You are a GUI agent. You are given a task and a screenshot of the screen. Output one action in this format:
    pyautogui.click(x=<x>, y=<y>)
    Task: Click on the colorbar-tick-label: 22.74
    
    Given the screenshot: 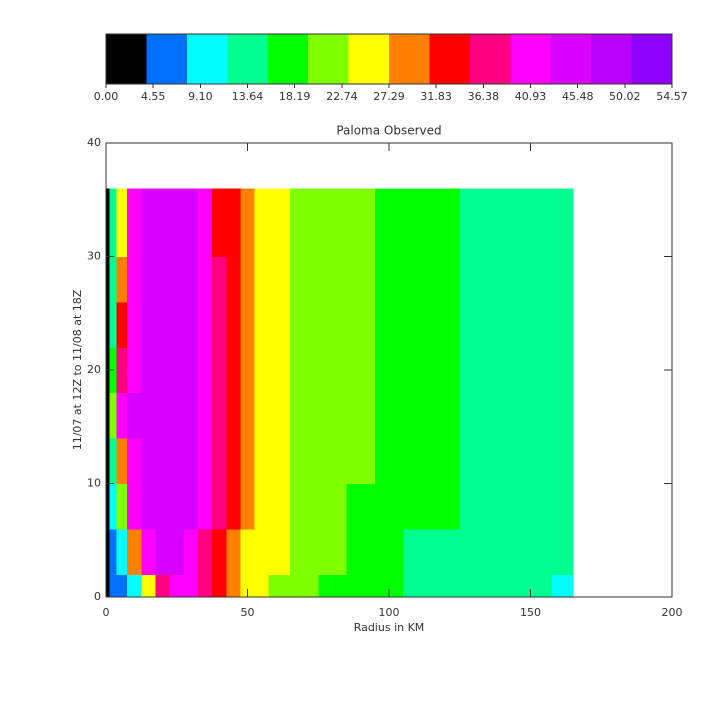 What is the action you would take?
    pyautogui.click(x=342, y=96)
    